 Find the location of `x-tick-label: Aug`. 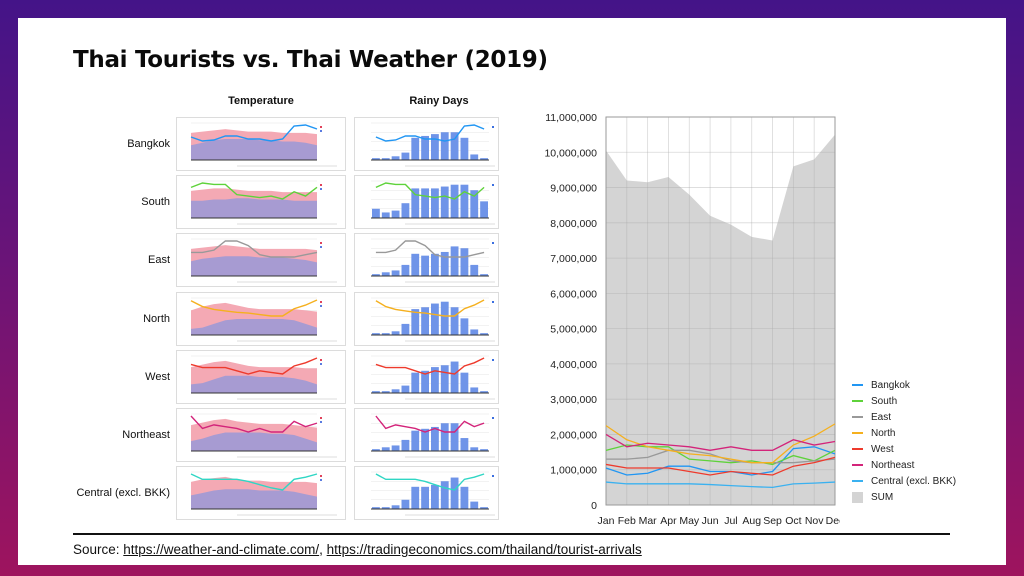

x-tick-label: Aug is located at coordinates (751, 521).